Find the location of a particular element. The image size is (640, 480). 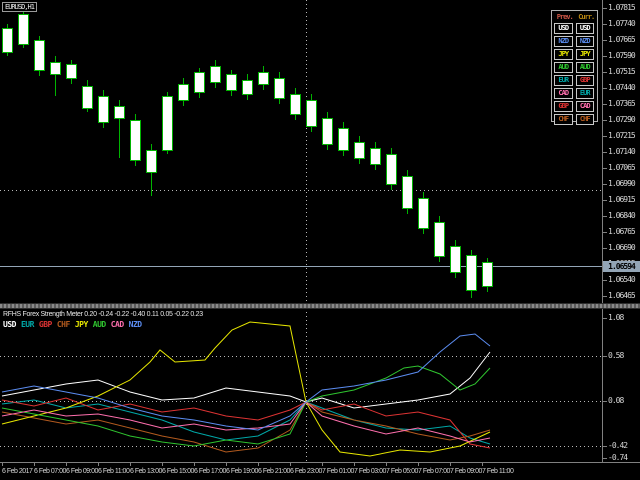

price-axis-label: 1.07665 is located at coordinates (622, 39).